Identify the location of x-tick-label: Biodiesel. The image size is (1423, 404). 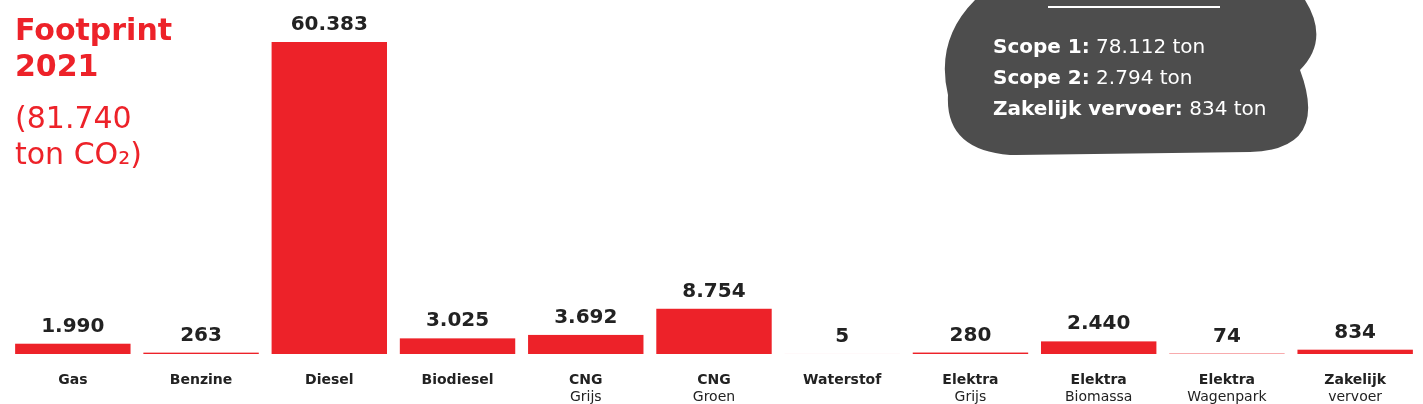
(457, 379).